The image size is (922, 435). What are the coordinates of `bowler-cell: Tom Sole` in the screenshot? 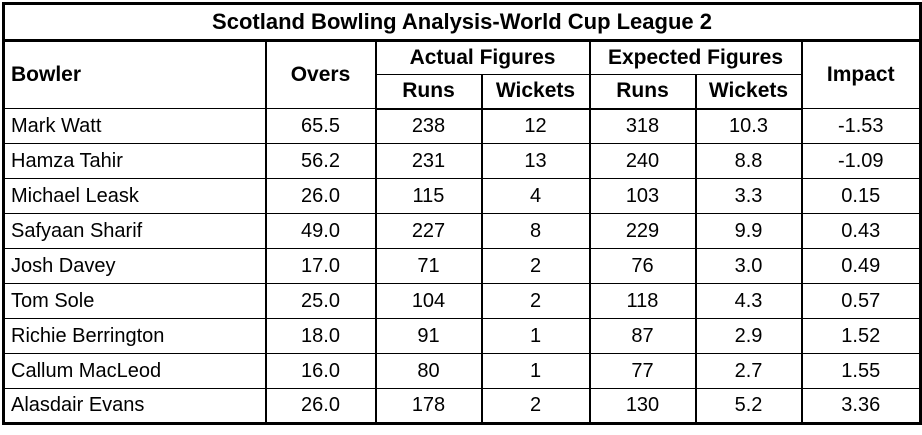 It's located at (134, 301).